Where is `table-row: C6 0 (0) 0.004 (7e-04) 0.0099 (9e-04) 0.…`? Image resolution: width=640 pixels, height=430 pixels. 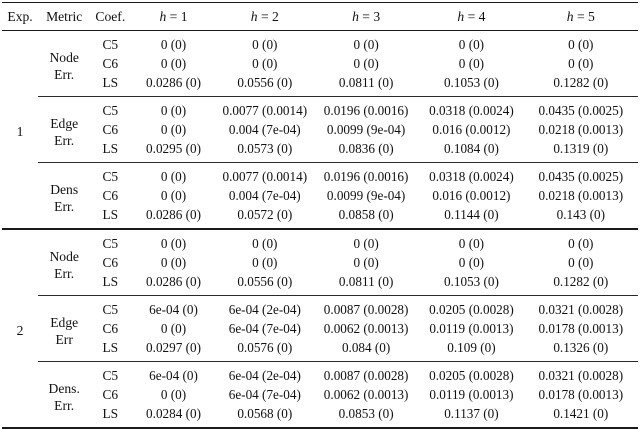
table-row: C6 0 (0) 0.004 (7e-04) 0.0099 (9e-04) 0.… is located at coordinates (320, 195).